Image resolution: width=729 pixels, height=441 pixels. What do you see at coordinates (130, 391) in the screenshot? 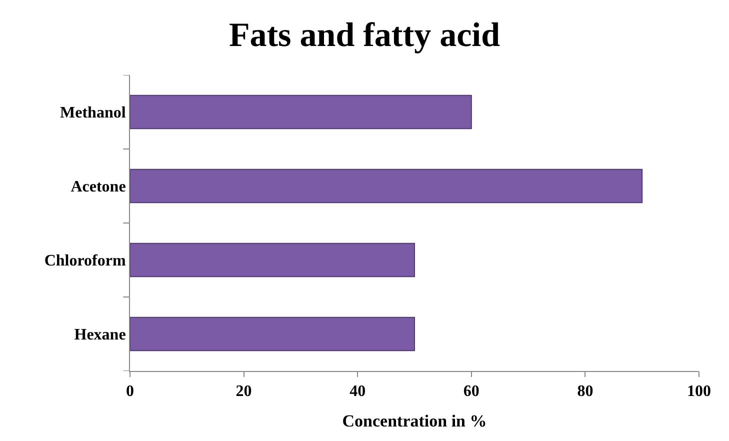
I see `x-tick-label: 0` at bounding box center [130, 391].